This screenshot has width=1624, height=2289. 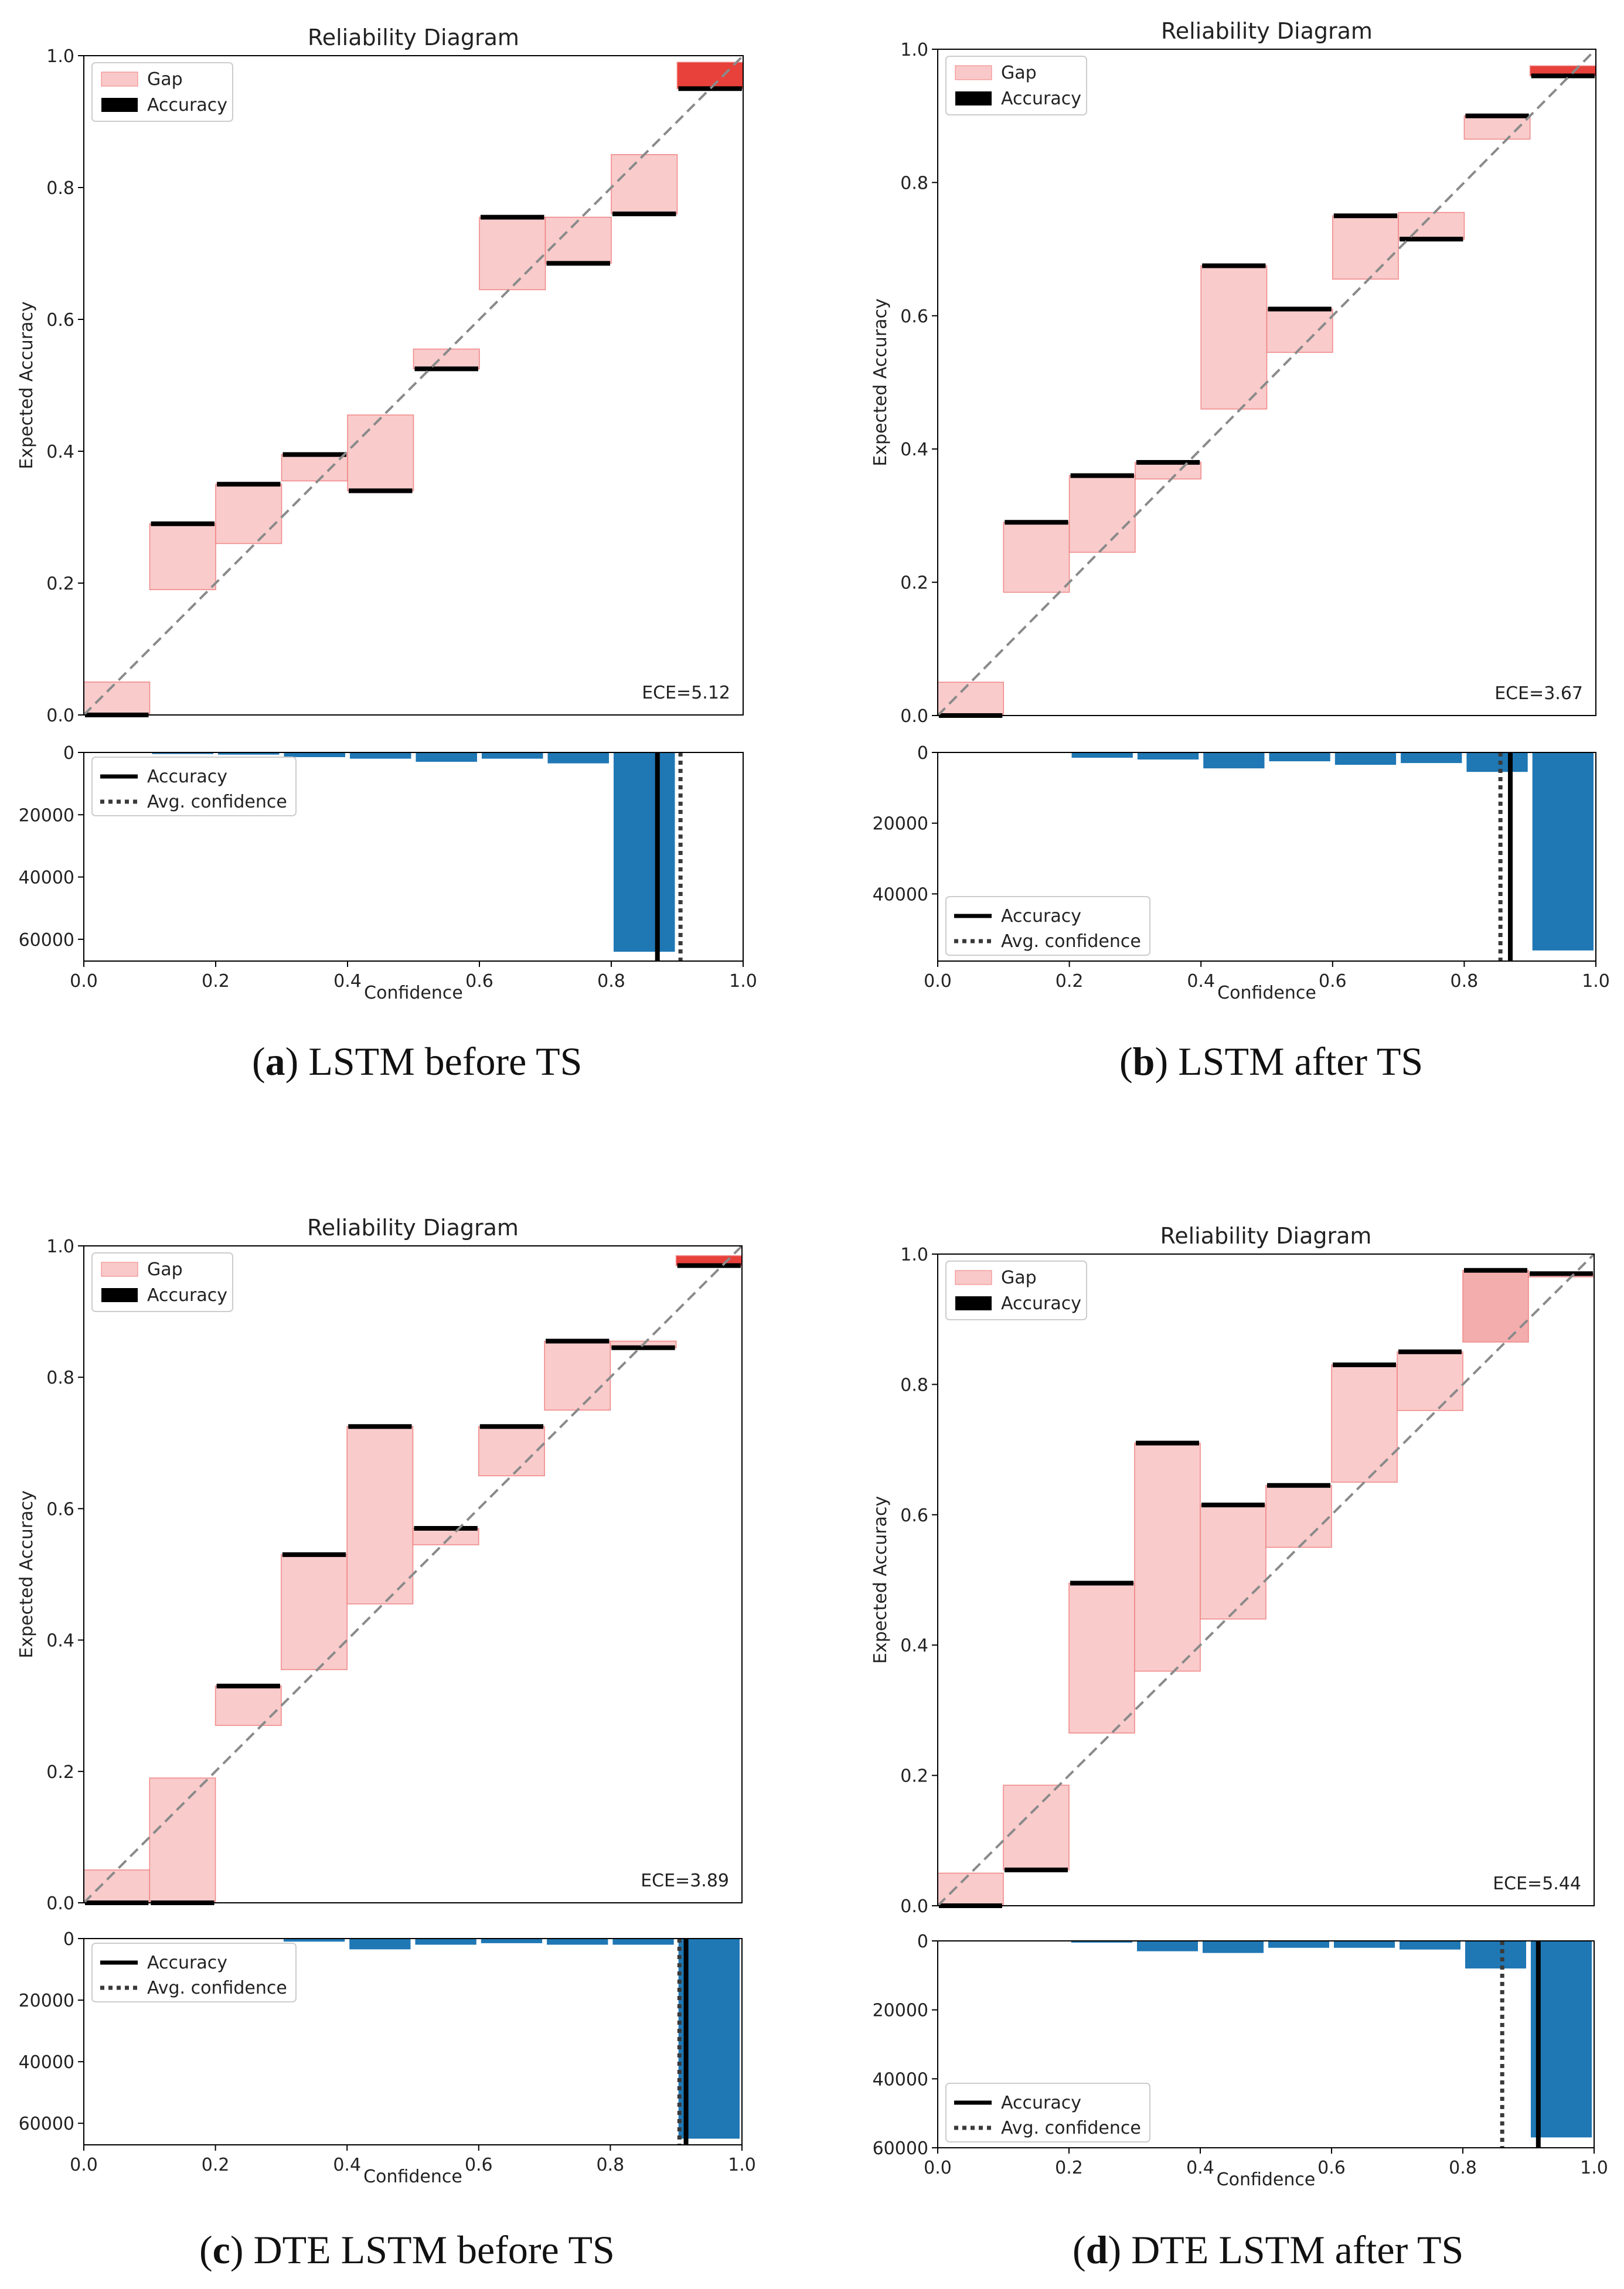 I want to click on hist-y-tick-label: 20000, so click(x=900, y=2011).